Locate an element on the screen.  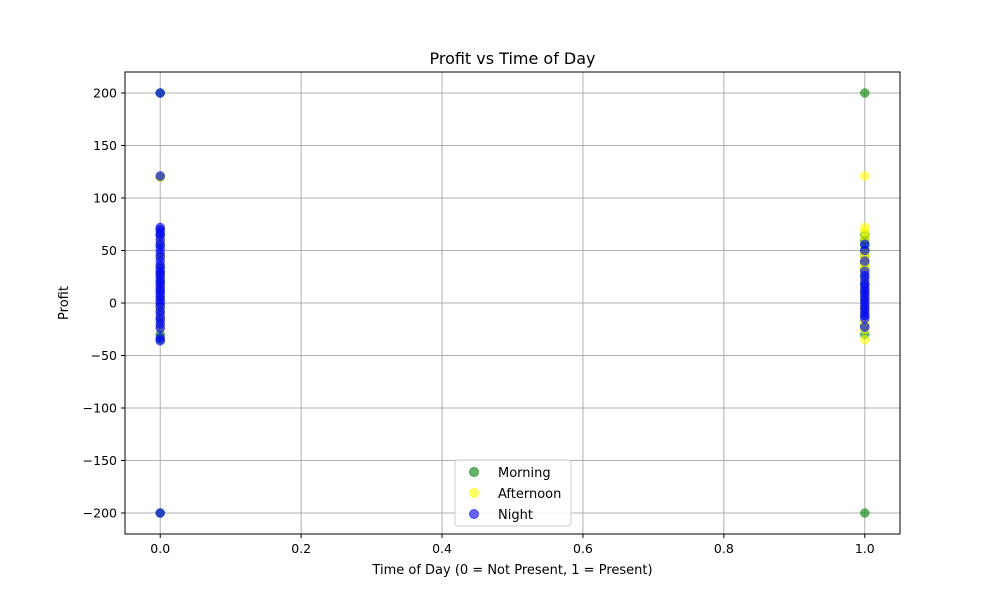
y-tick-label: 100 is located at coordinates (105, 198).